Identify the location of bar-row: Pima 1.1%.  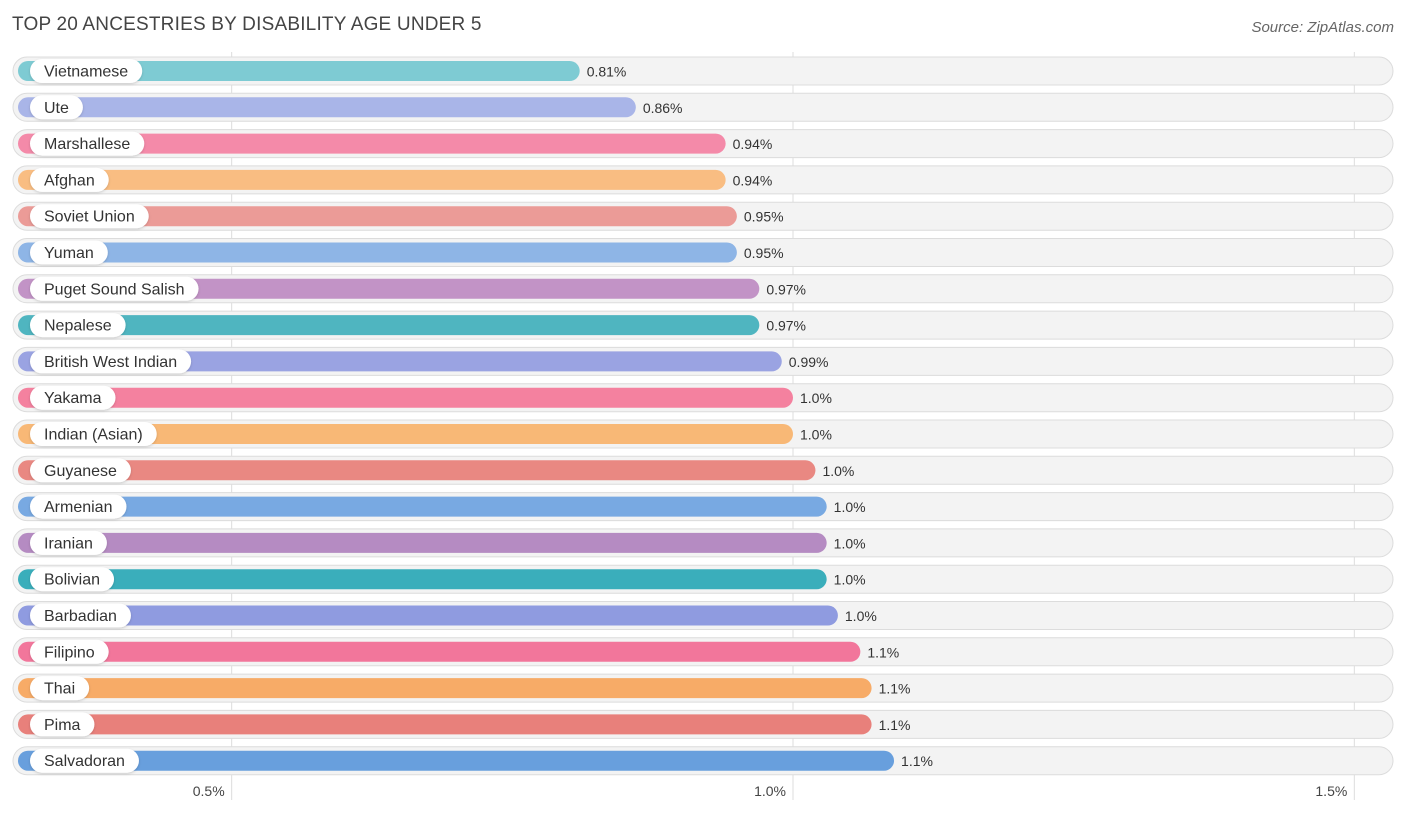
(703, 724).